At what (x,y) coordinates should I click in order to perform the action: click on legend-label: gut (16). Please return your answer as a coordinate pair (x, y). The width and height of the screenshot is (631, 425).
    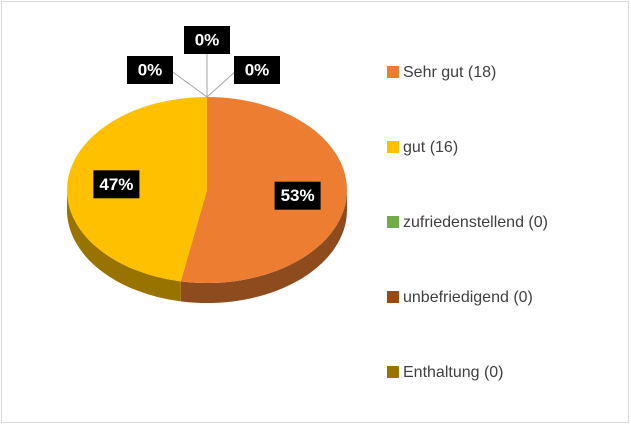
    Looking at the image, I should click on (430, 147).